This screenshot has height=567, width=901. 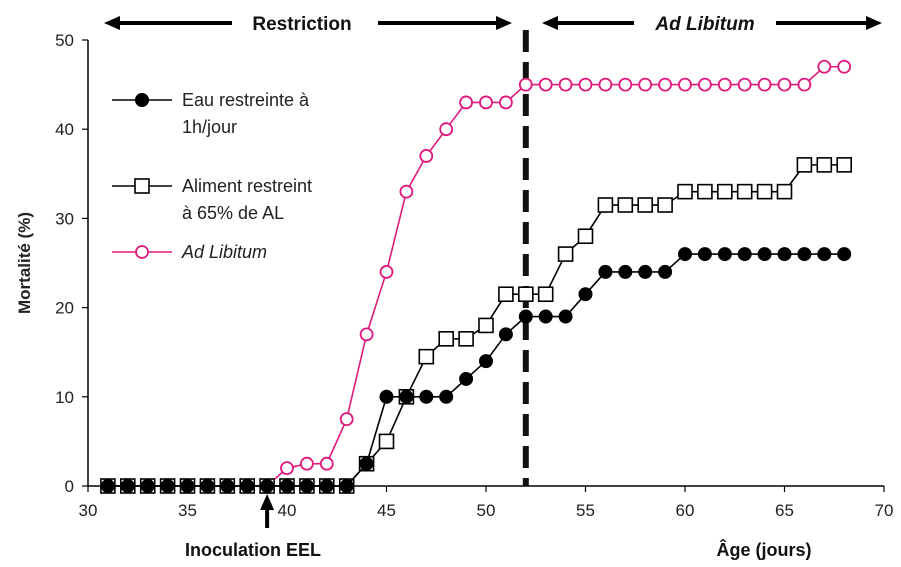 What do you see at coordinates (233, 213) in the screenshot?
I see `legend-label: à 65% de AL` at bounding box center [233, 213].